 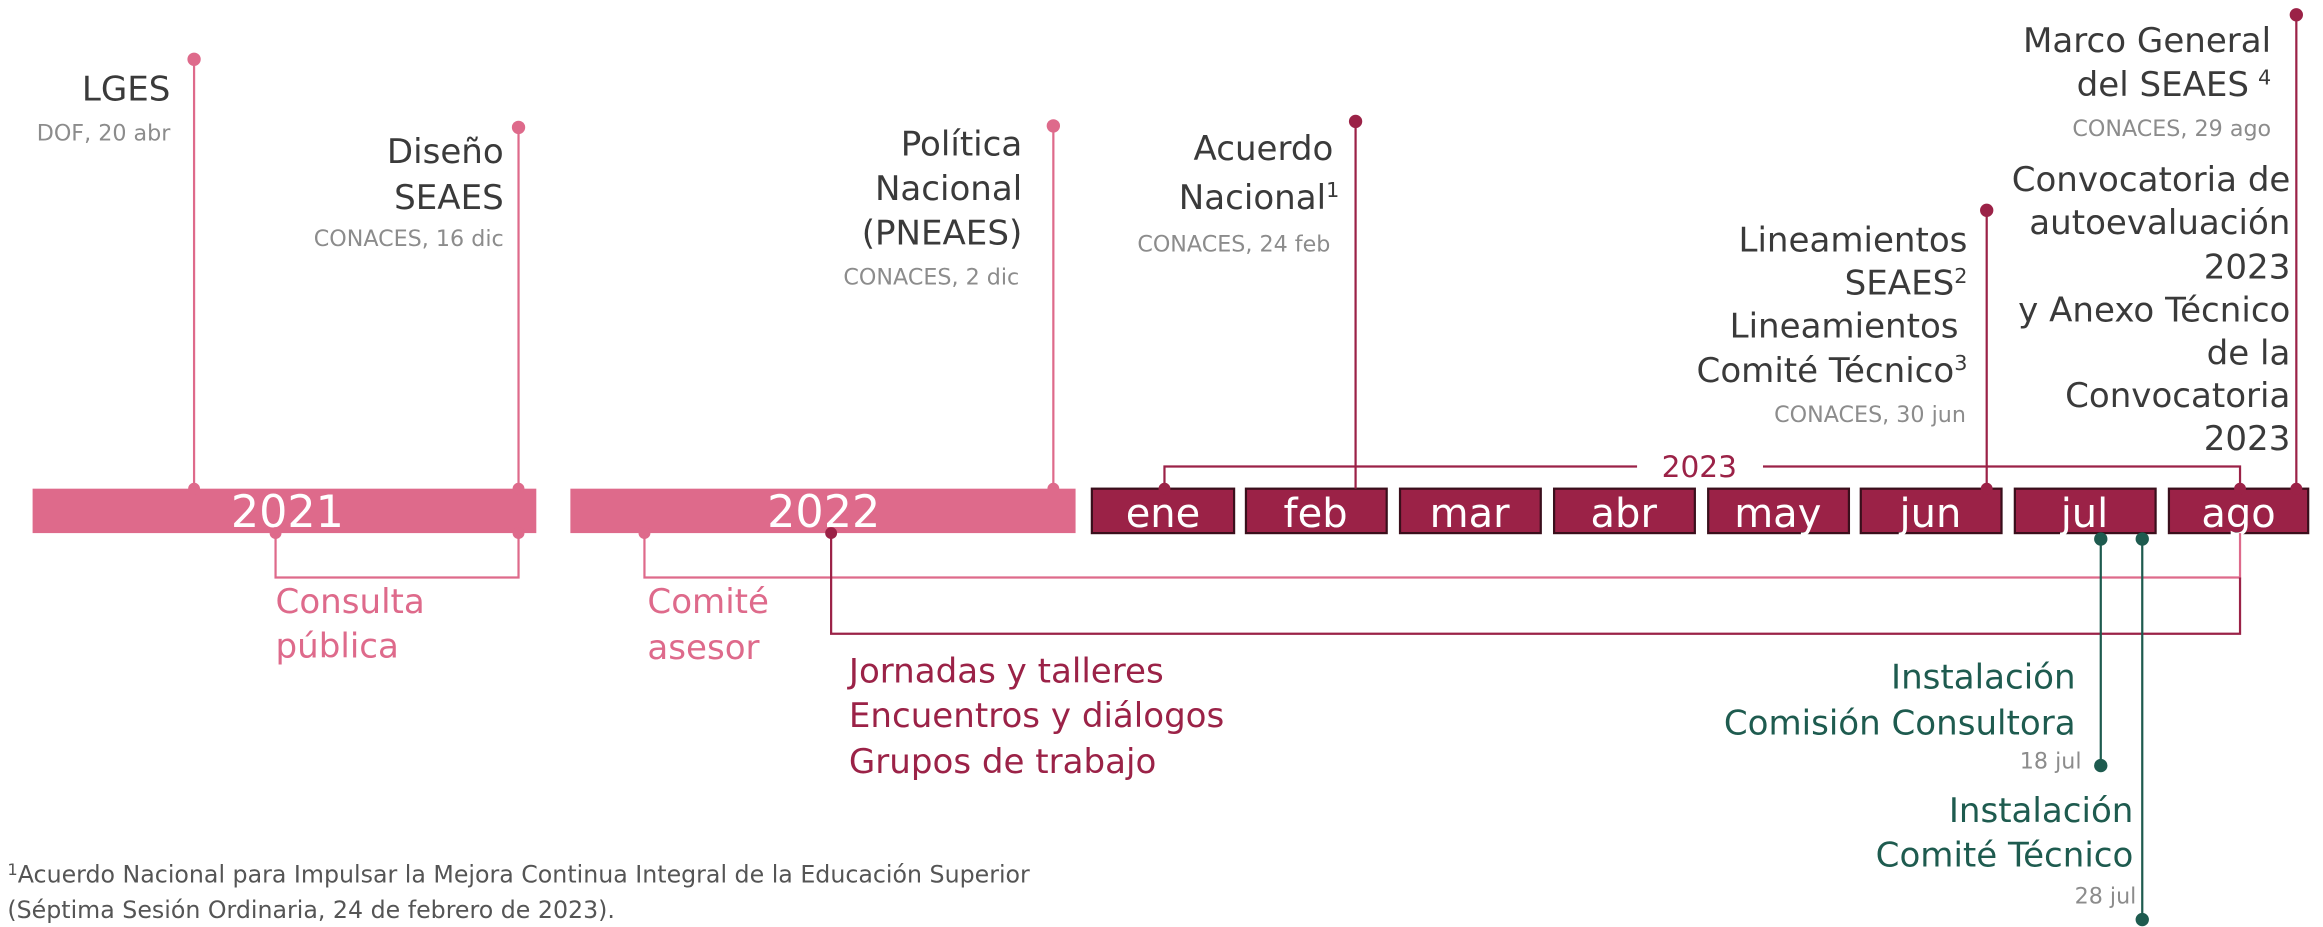 What do you see at coordinates (2151, 180) in the screenshot?
I see `event-detail: Convocatoria de` at bounding box center [2151, 180].